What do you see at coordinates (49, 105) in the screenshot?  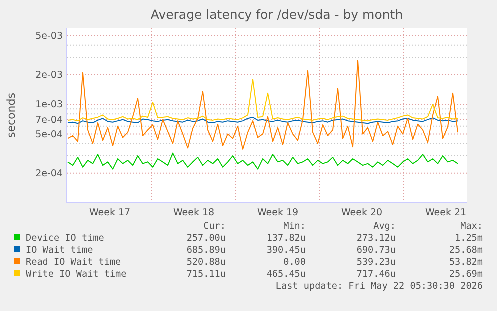 I see `y-tick-label: 1e-03` at bounding box center [49, 105].